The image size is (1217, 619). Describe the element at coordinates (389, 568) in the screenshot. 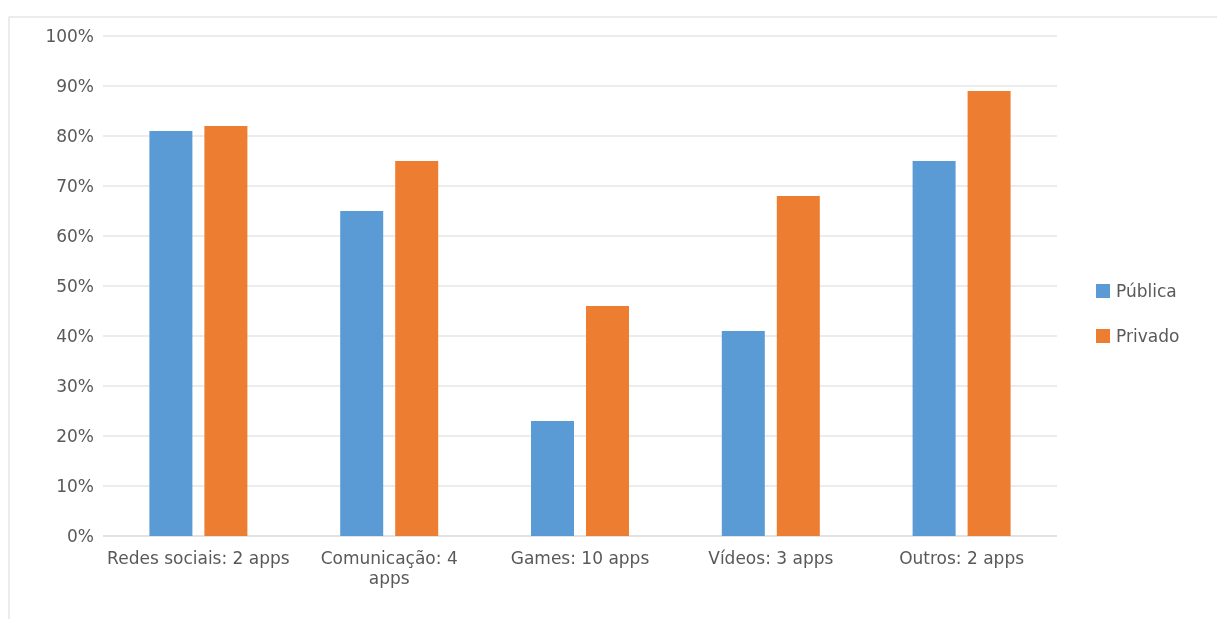

I see `x-tick-label: Comunicação: 4 apps` at that location.